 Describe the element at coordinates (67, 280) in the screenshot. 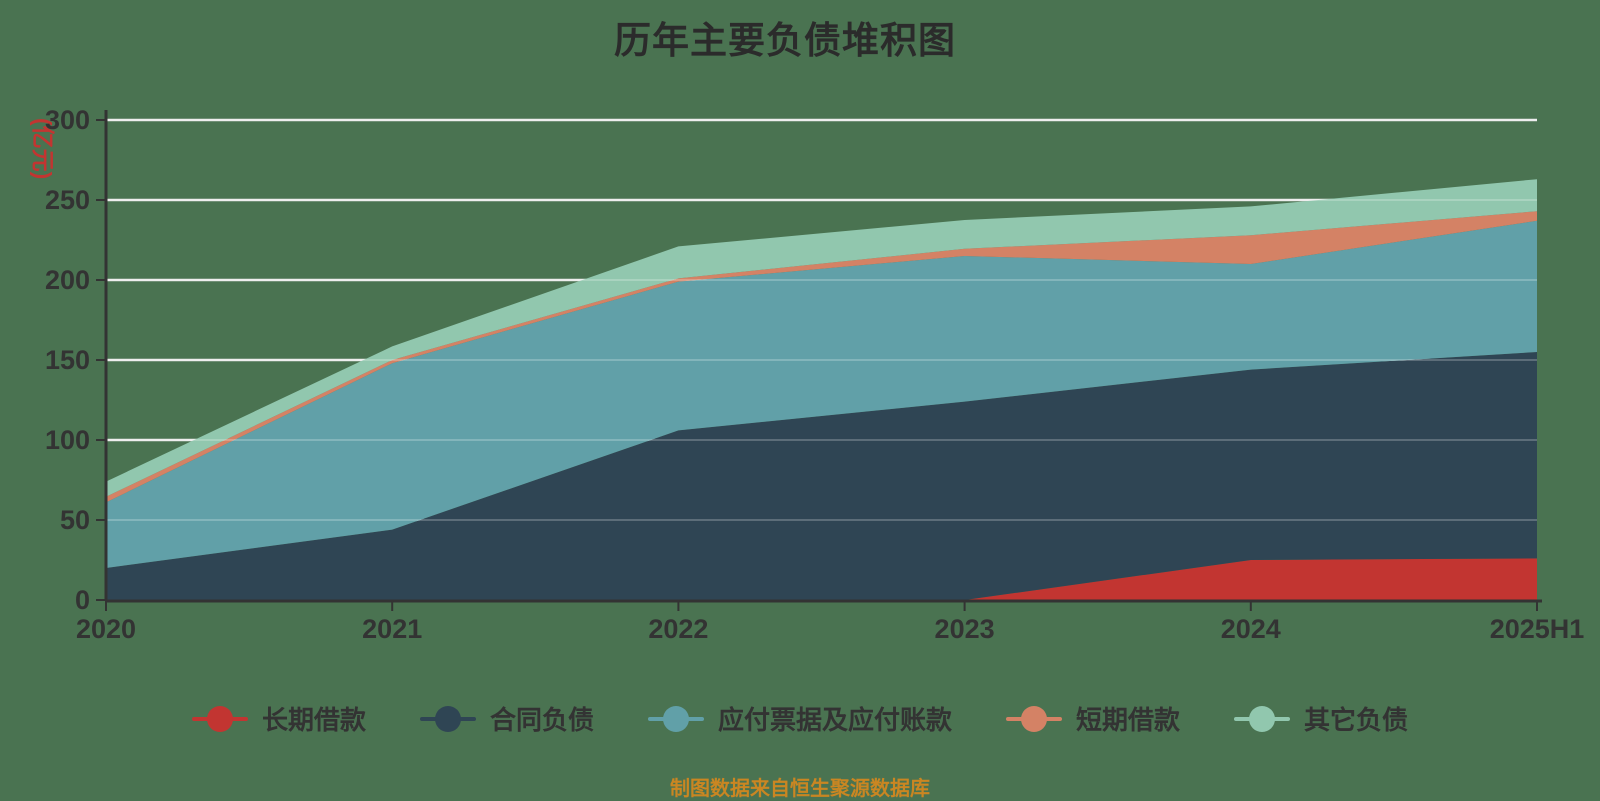

I see `y-tick-label-200: 200` at that location.